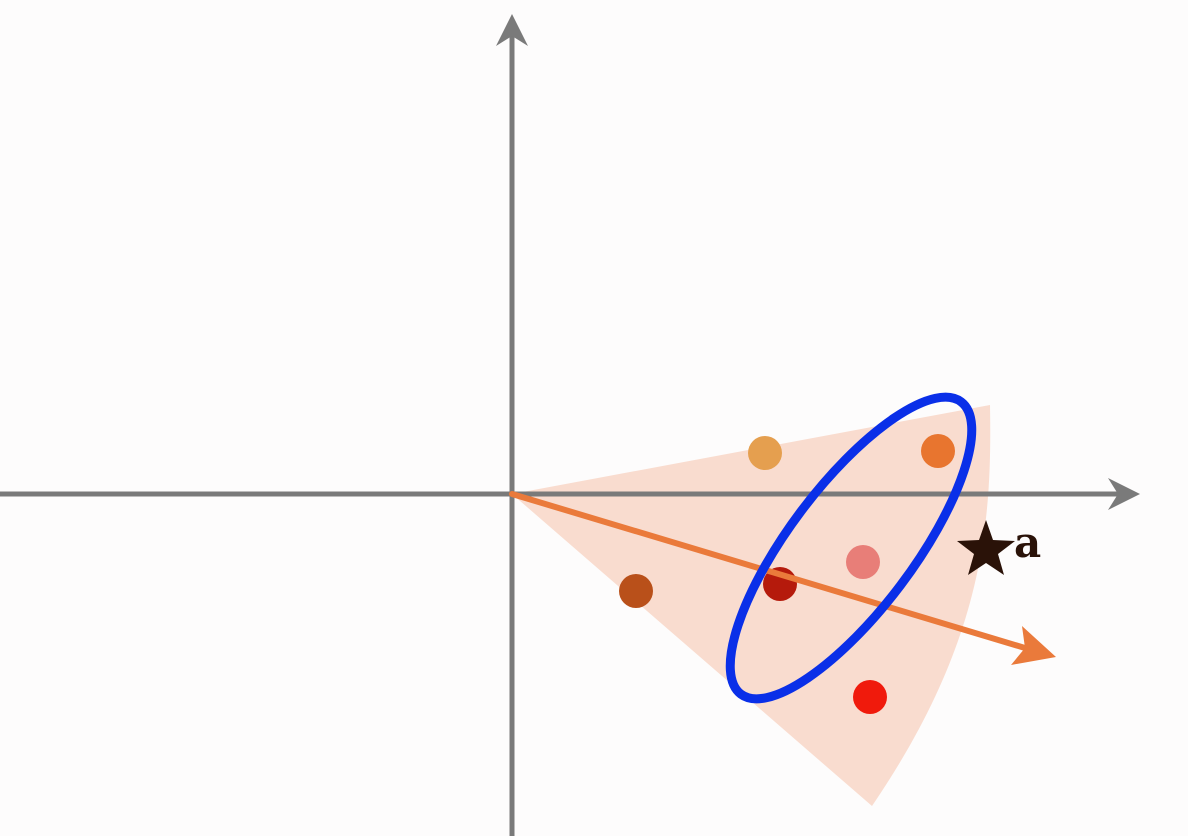 The height and width of the screenshot is (836, 1188). I want to click on x-axis-arrowhead, so click(1124, 494).